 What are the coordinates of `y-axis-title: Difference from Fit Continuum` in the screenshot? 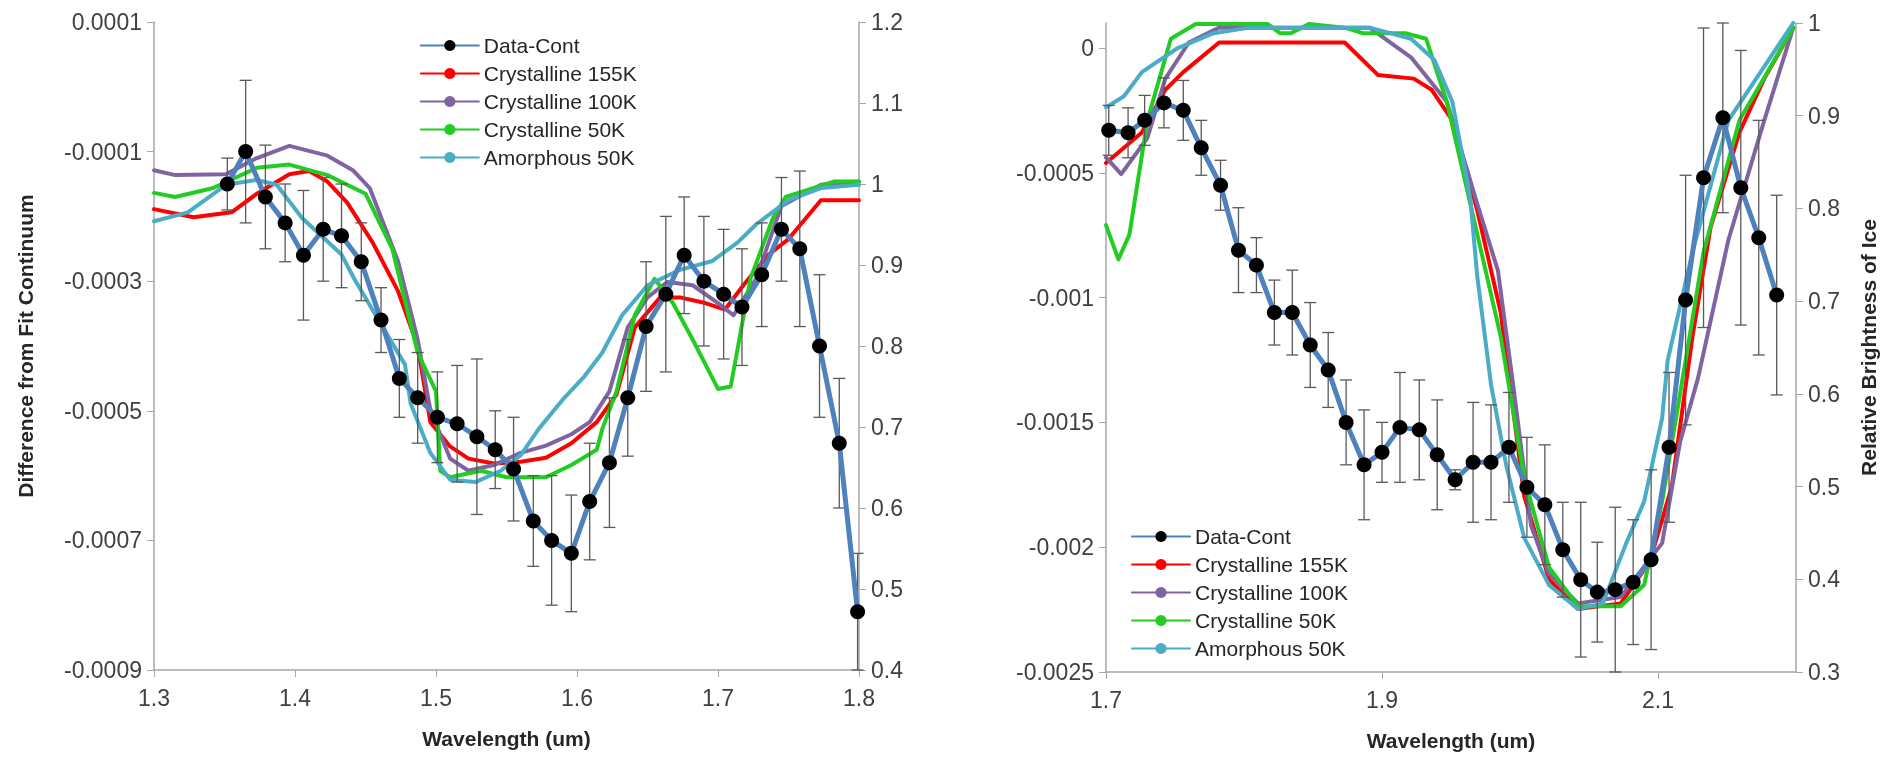 It's located at (25, 346).